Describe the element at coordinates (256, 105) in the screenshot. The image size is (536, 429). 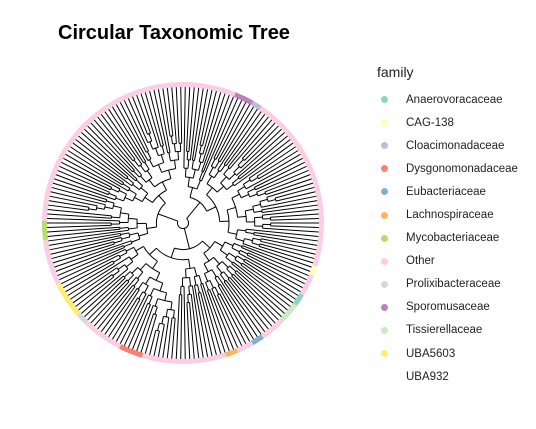
I see `ring-segment-cloacimonadaceae` at that location.